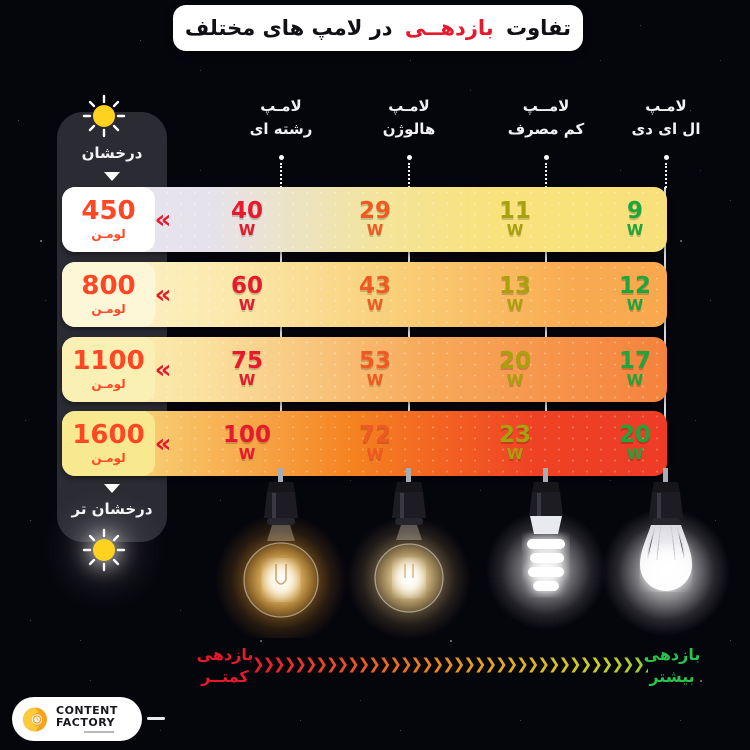  Describe the element at coordinates (246, 293) in the screenshot. I see `watt-value-incandescent: 60 W` at that location.